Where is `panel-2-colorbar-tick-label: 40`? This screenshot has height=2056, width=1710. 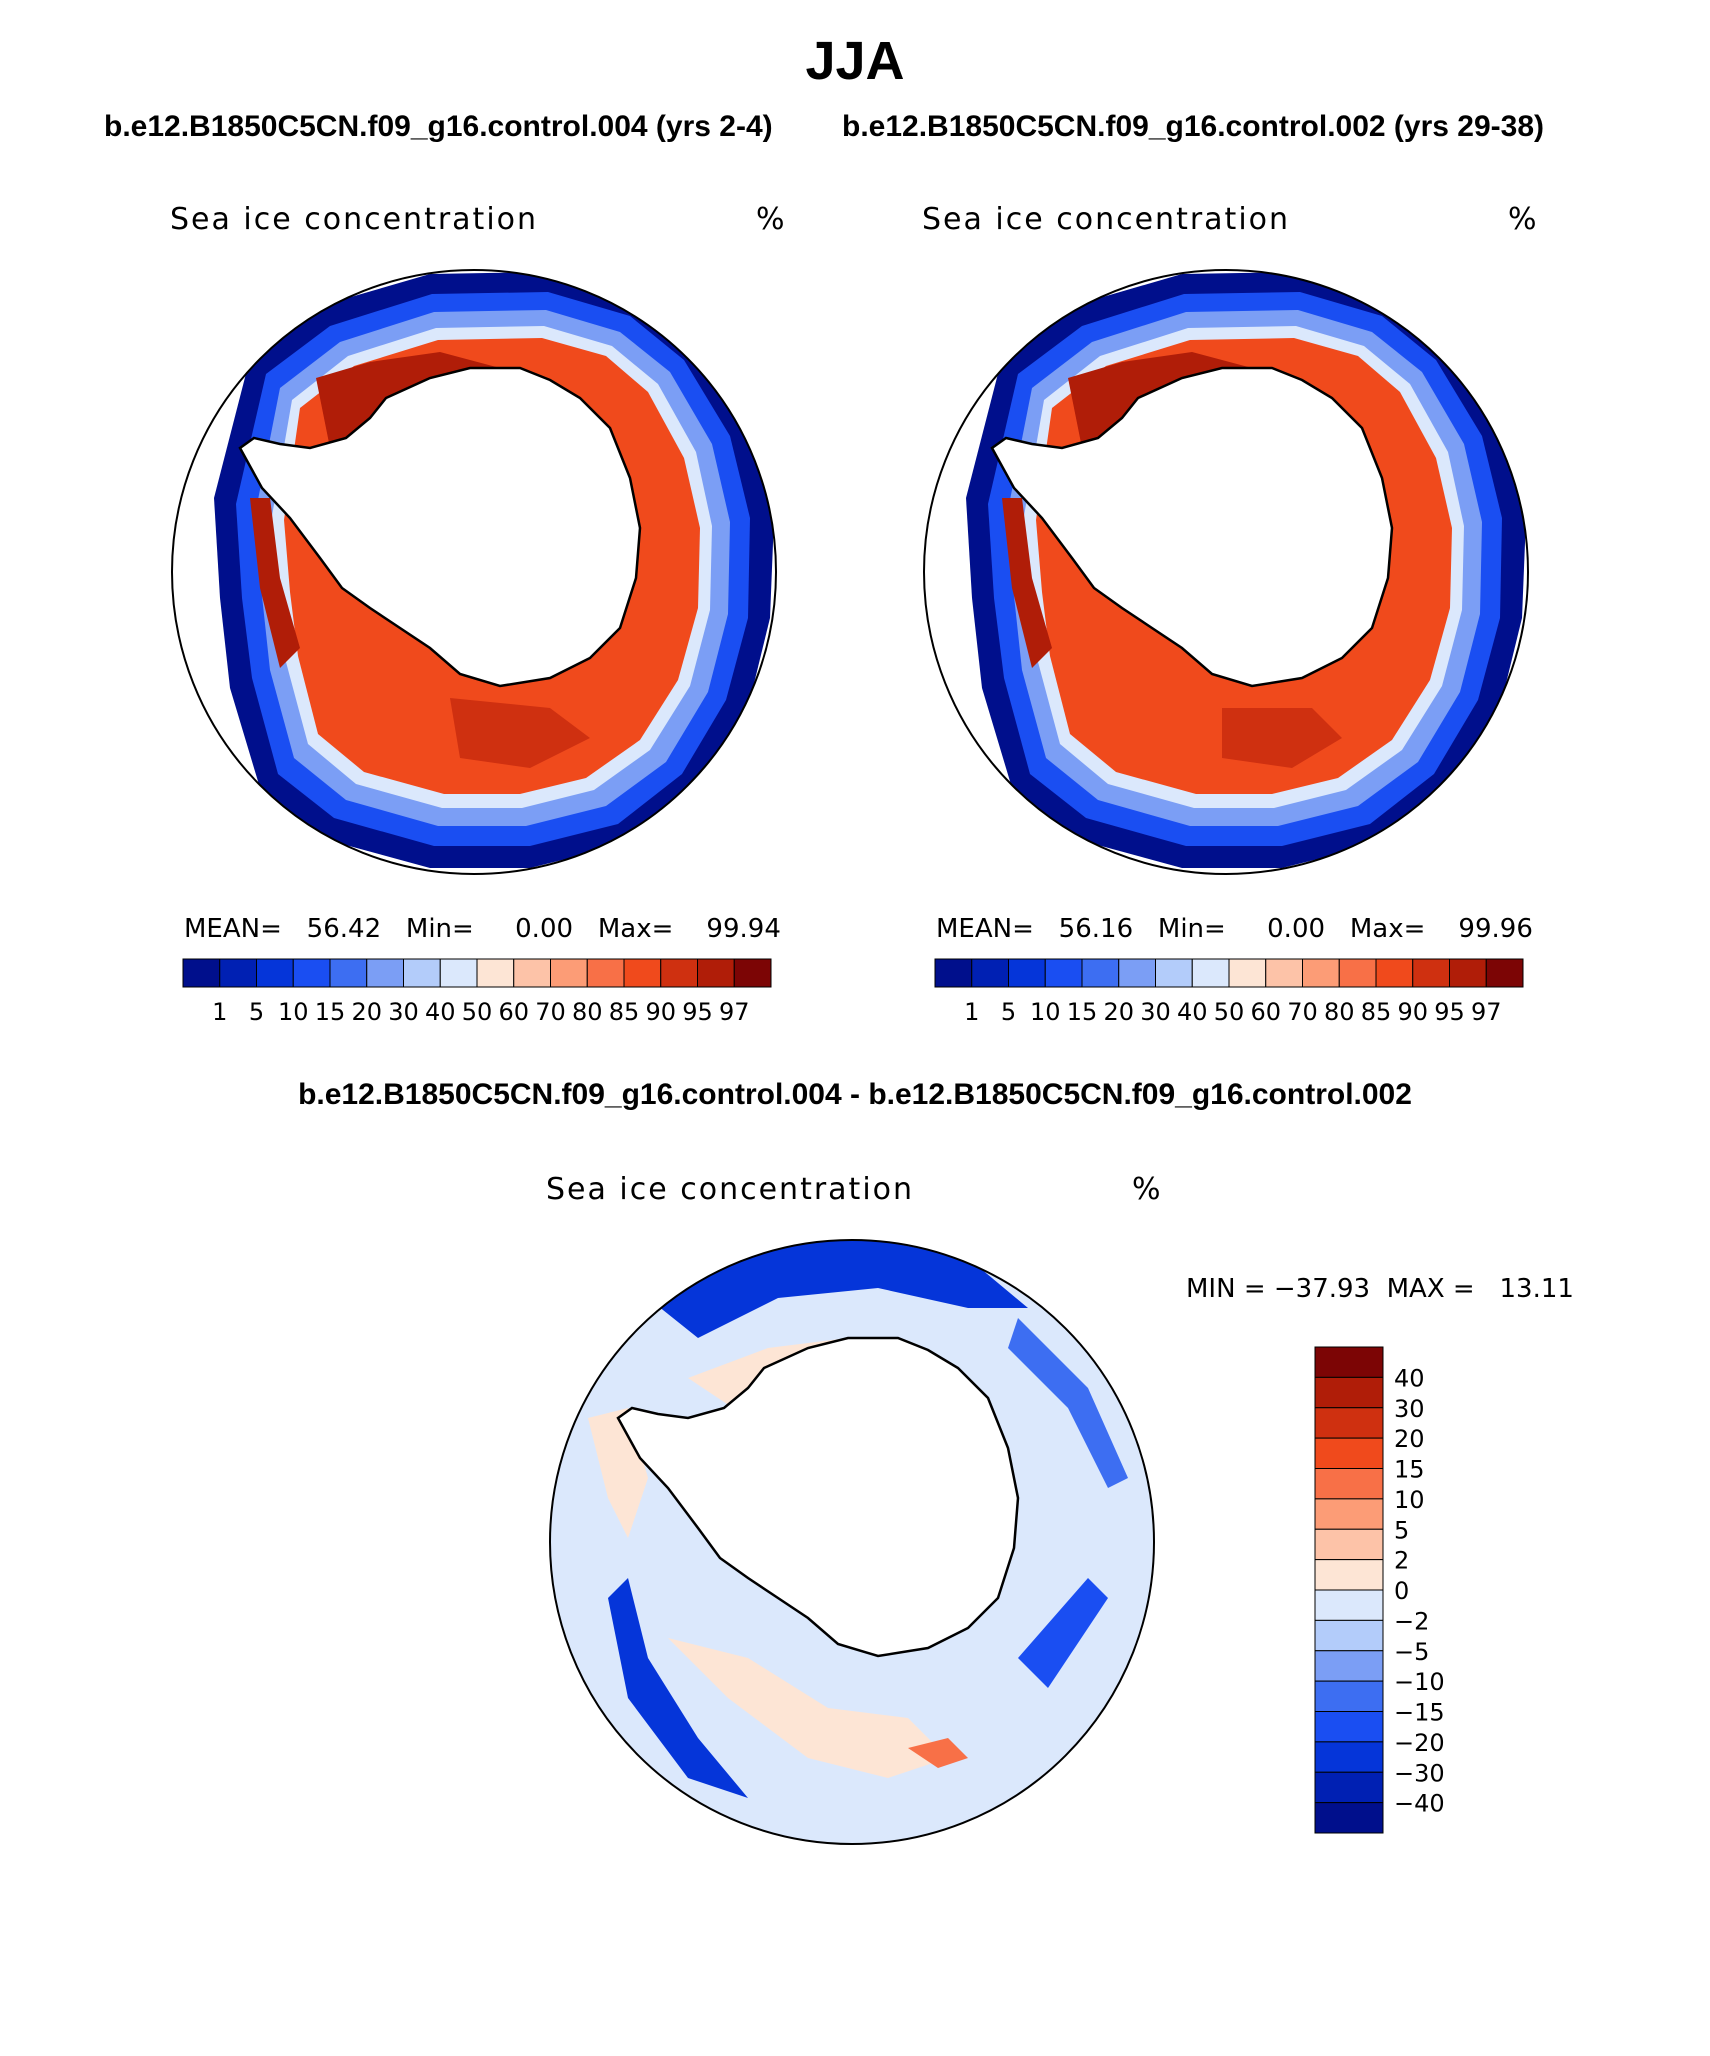
panel-2-colorbar-tick-label: 40 is located at coordinates (1192, 1012).